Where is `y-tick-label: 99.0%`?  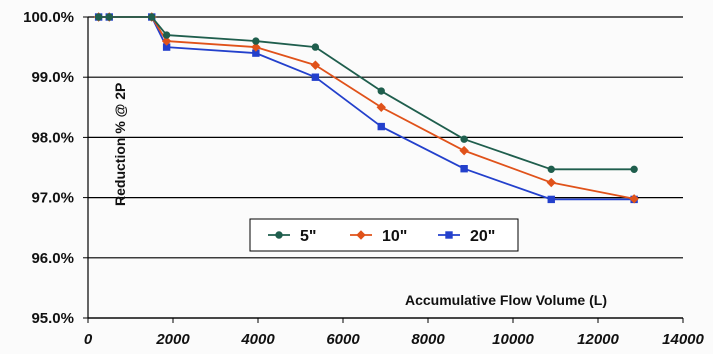 y-tick-label: 99.0% is located at coordinates (52, 77).